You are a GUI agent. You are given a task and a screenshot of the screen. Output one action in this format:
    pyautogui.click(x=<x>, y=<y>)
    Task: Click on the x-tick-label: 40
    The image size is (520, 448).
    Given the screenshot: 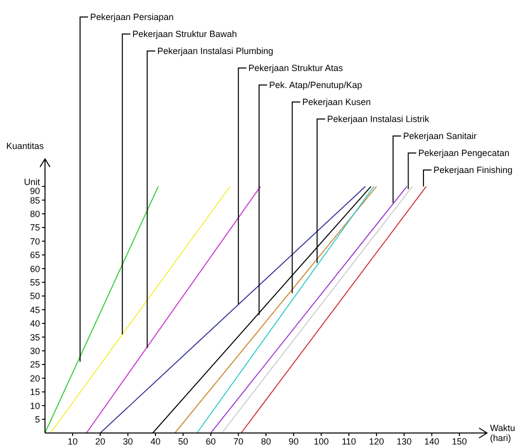 What is the action you would take?
    pyautogui.click(x=155, y=441)
    